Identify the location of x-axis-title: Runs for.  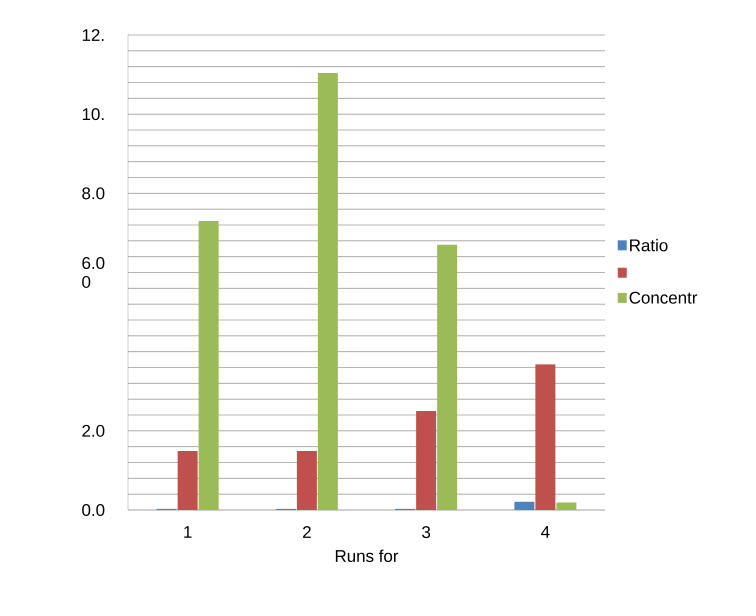
(367, 556).